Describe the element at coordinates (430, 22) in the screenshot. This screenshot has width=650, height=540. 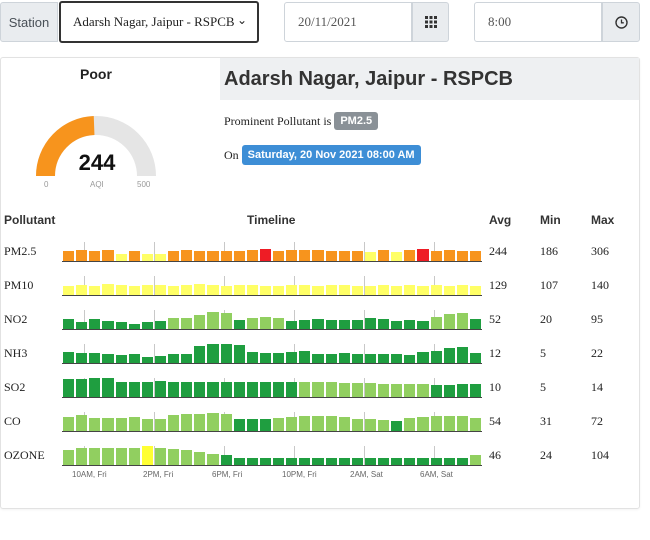
I see `calendar-button` at that location.